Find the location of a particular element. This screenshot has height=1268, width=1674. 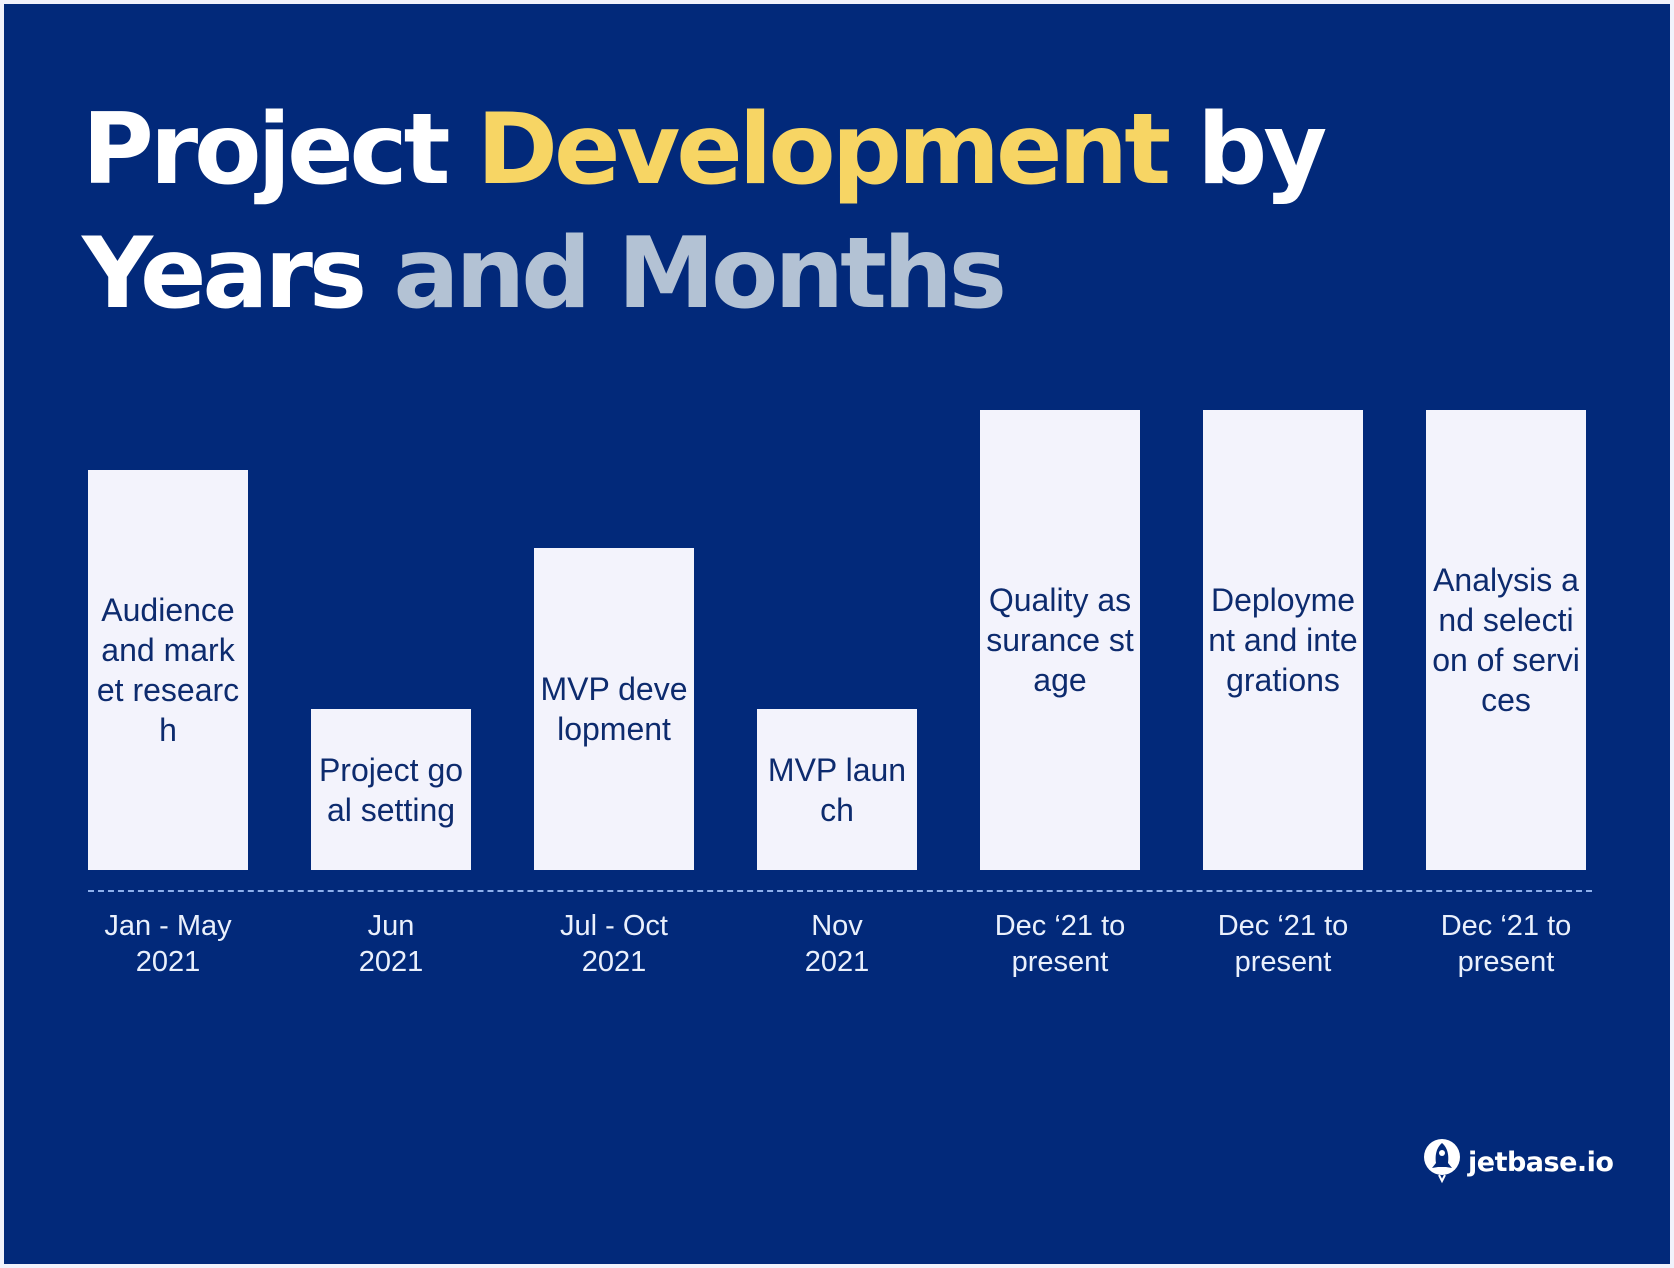

brand-logo: jetbase.io is located at coordinates (1518, 1161).